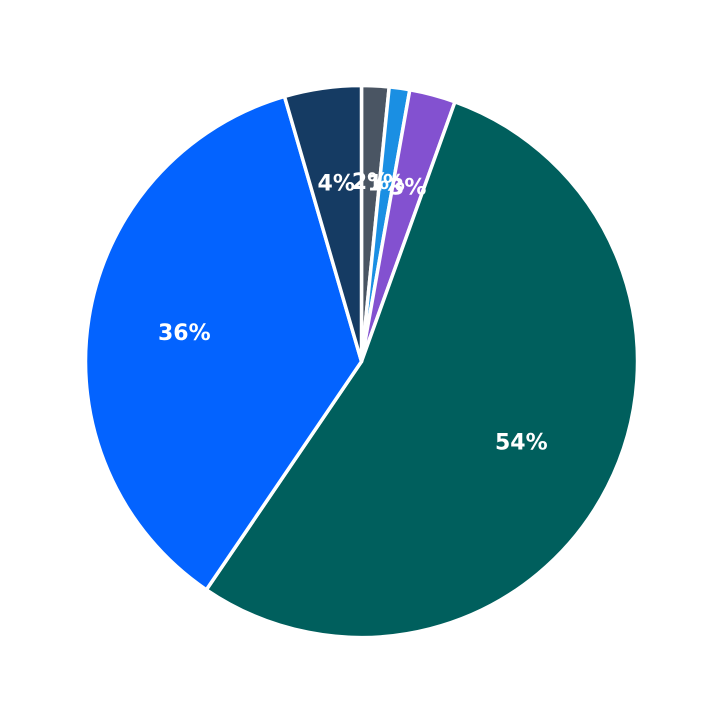  What do you see at coordinates (184, 333) in the screenshot?
I see `pie-slice-label-4: 36%` at bounding box center [184, 333].